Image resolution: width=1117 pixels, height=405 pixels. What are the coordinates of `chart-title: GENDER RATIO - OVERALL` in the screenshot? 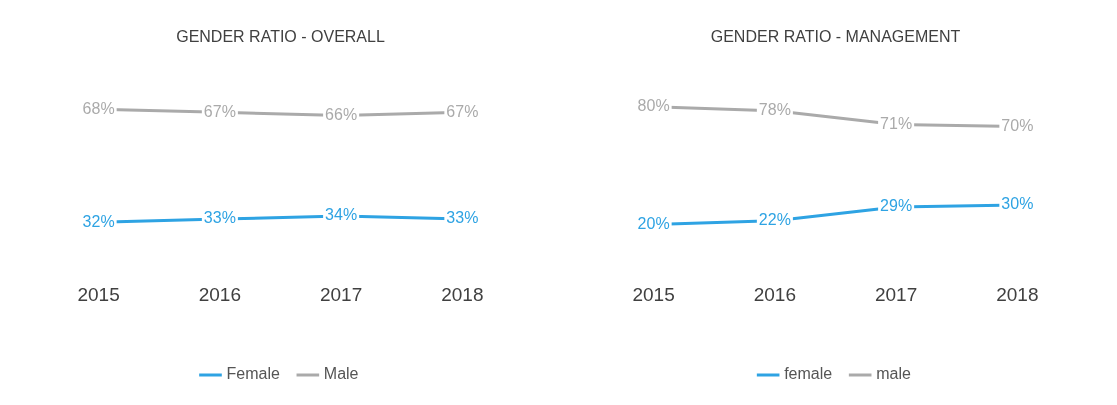 It's located at (280, 37).